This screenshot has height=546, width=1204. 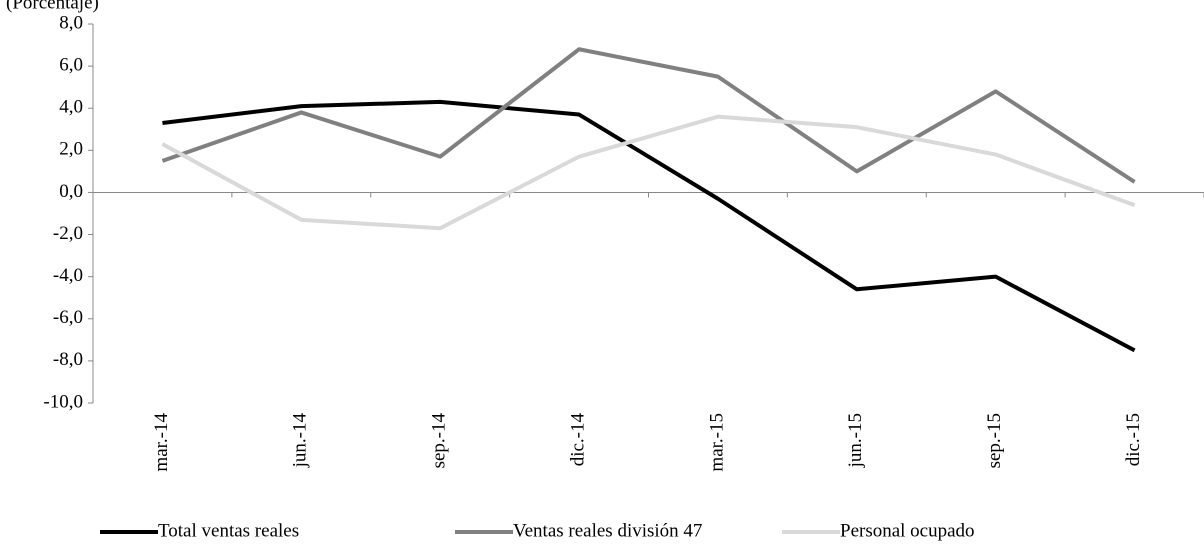 What do you see at coordinates (71, 64) in the screenshot?
I see `y-tick-label: 6,0` at bounding box center [71, 64].